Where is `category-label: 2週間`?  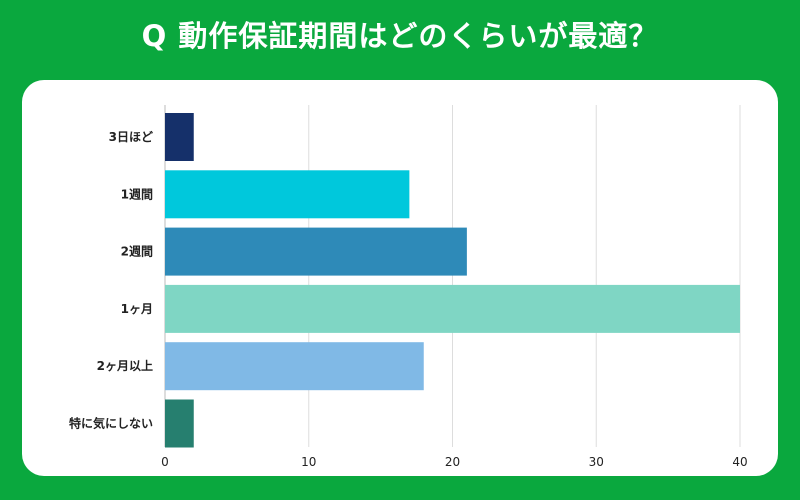
category-label: 2週間 is located at coordinates (137, 251).